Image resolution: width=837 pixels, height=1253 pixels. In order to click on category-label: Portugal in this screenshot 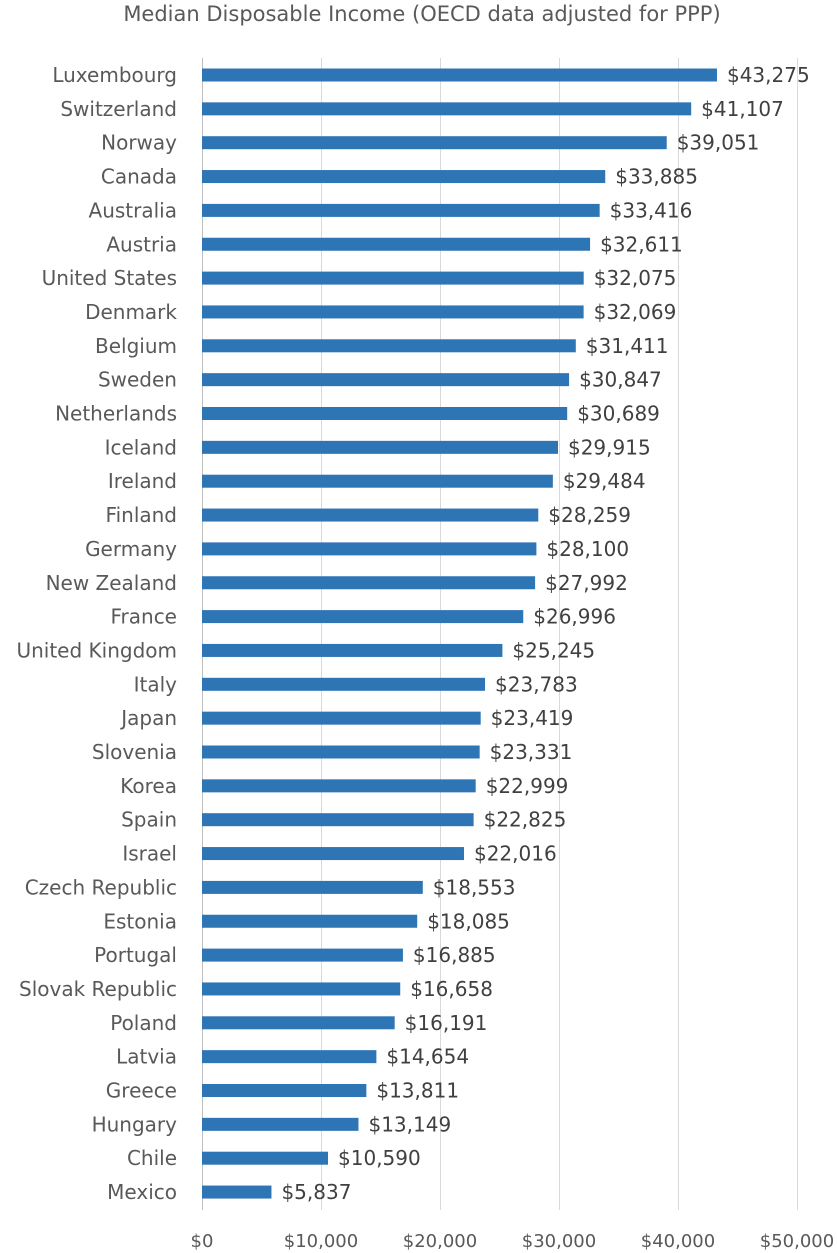, I will do `click(135, 955)`.